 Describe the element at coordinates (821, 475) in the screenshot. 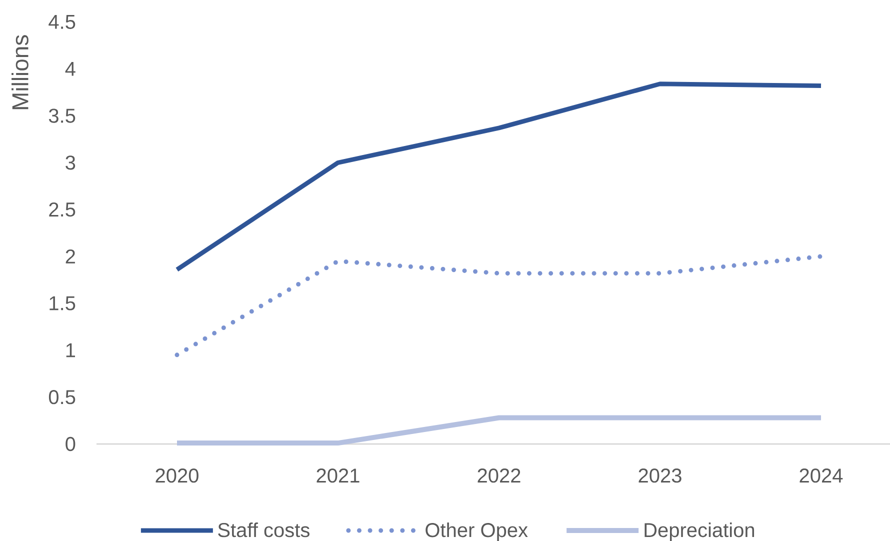

I see `x-tick-label: 2024` at that location.